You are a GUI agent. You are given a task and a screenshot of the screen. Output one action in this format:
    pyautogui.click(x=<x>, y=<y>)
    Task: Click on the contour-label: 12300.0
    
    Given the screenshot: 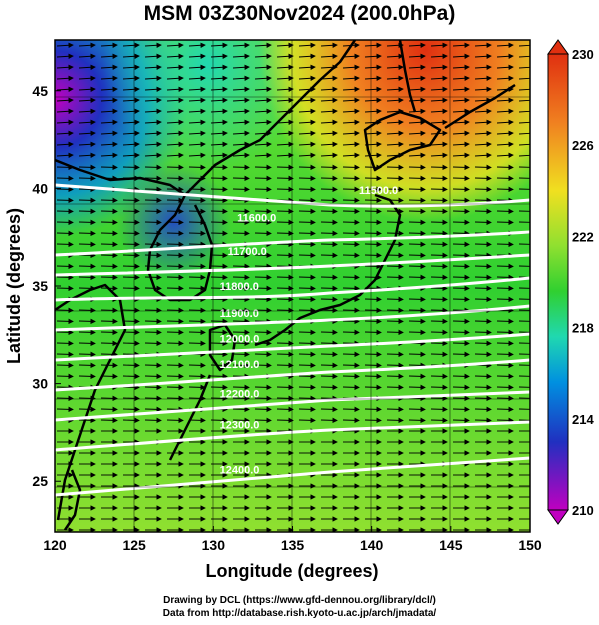 What is the action you would take?
    pyautogui.click(x=240, y=426)
    